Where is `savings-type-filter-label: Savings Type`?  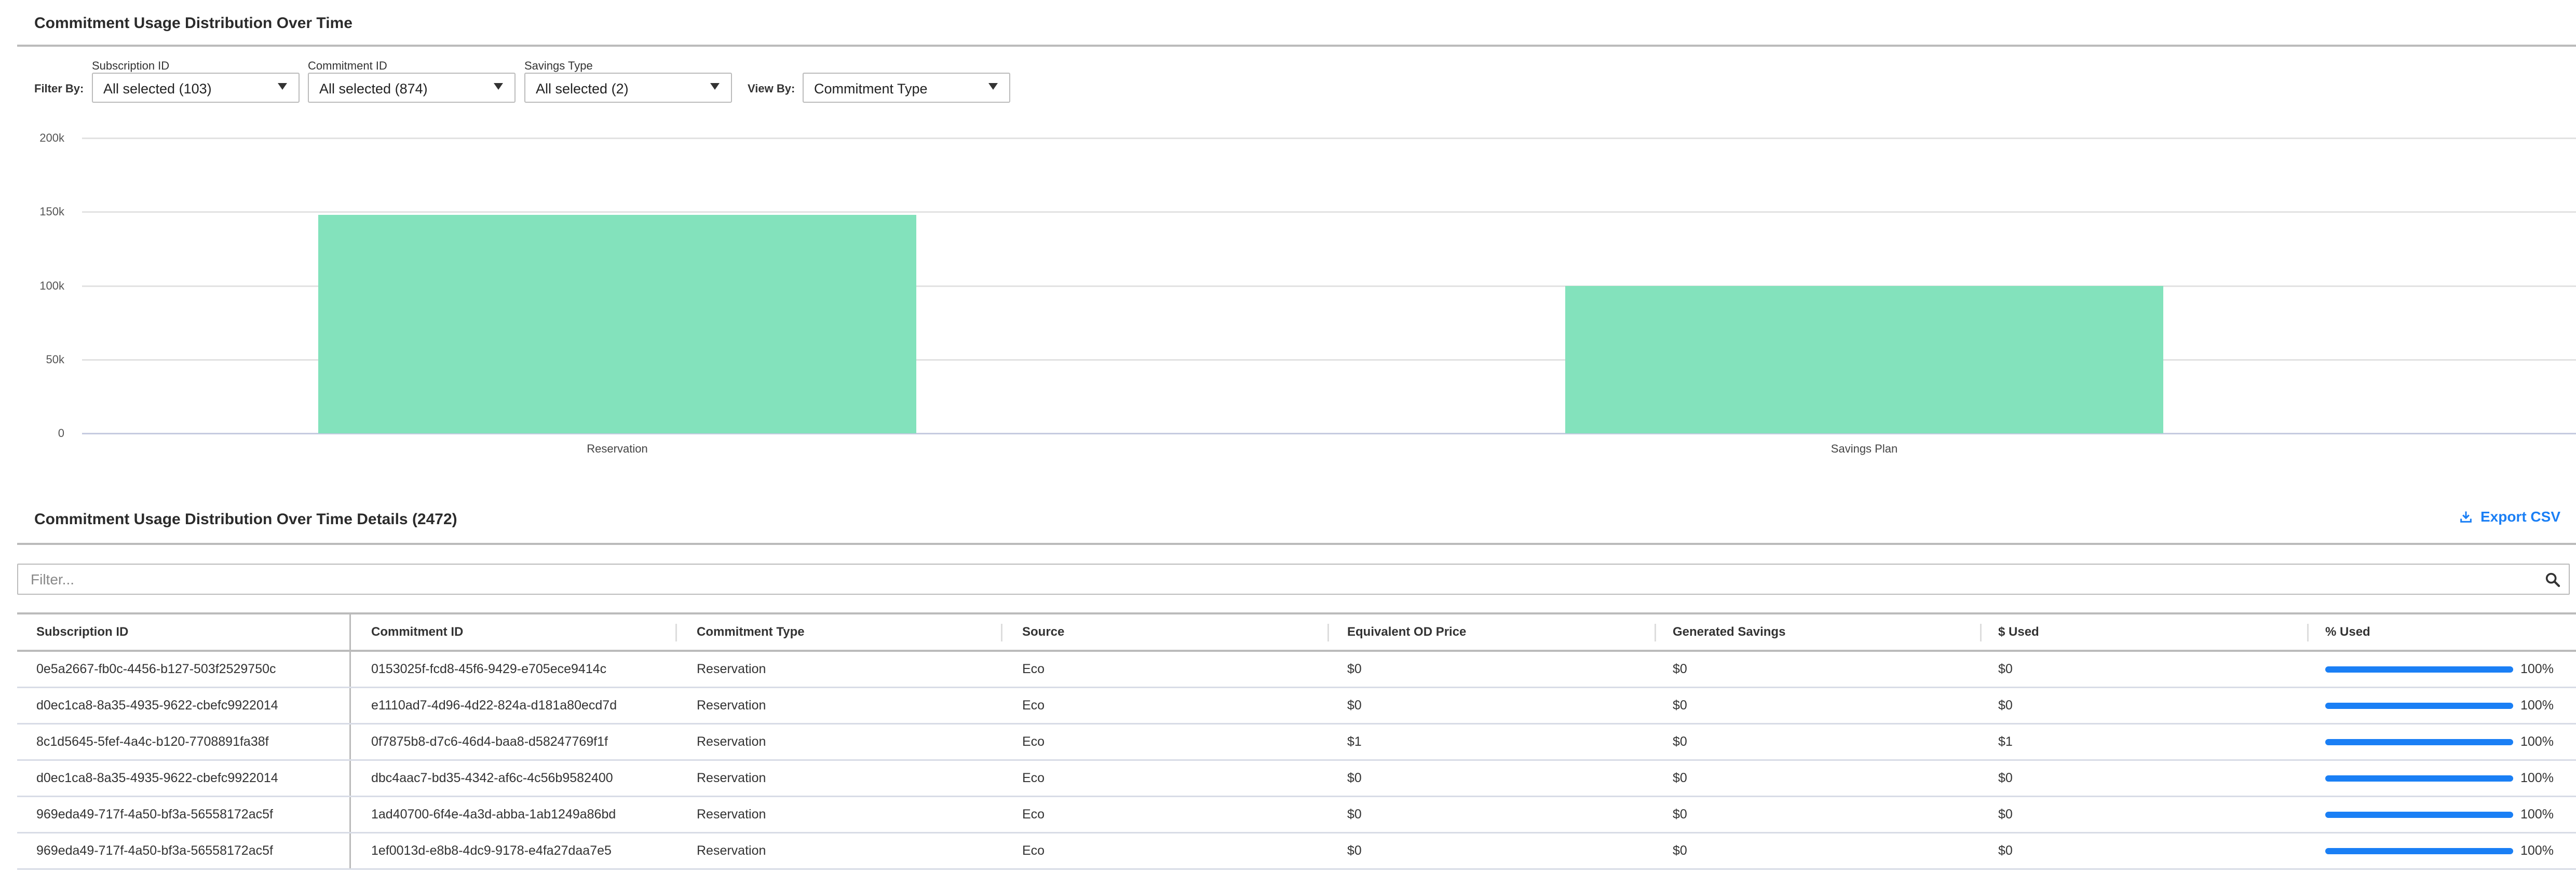
savings-type-filter-label: Savings Type is located at coordinates (558, 65).